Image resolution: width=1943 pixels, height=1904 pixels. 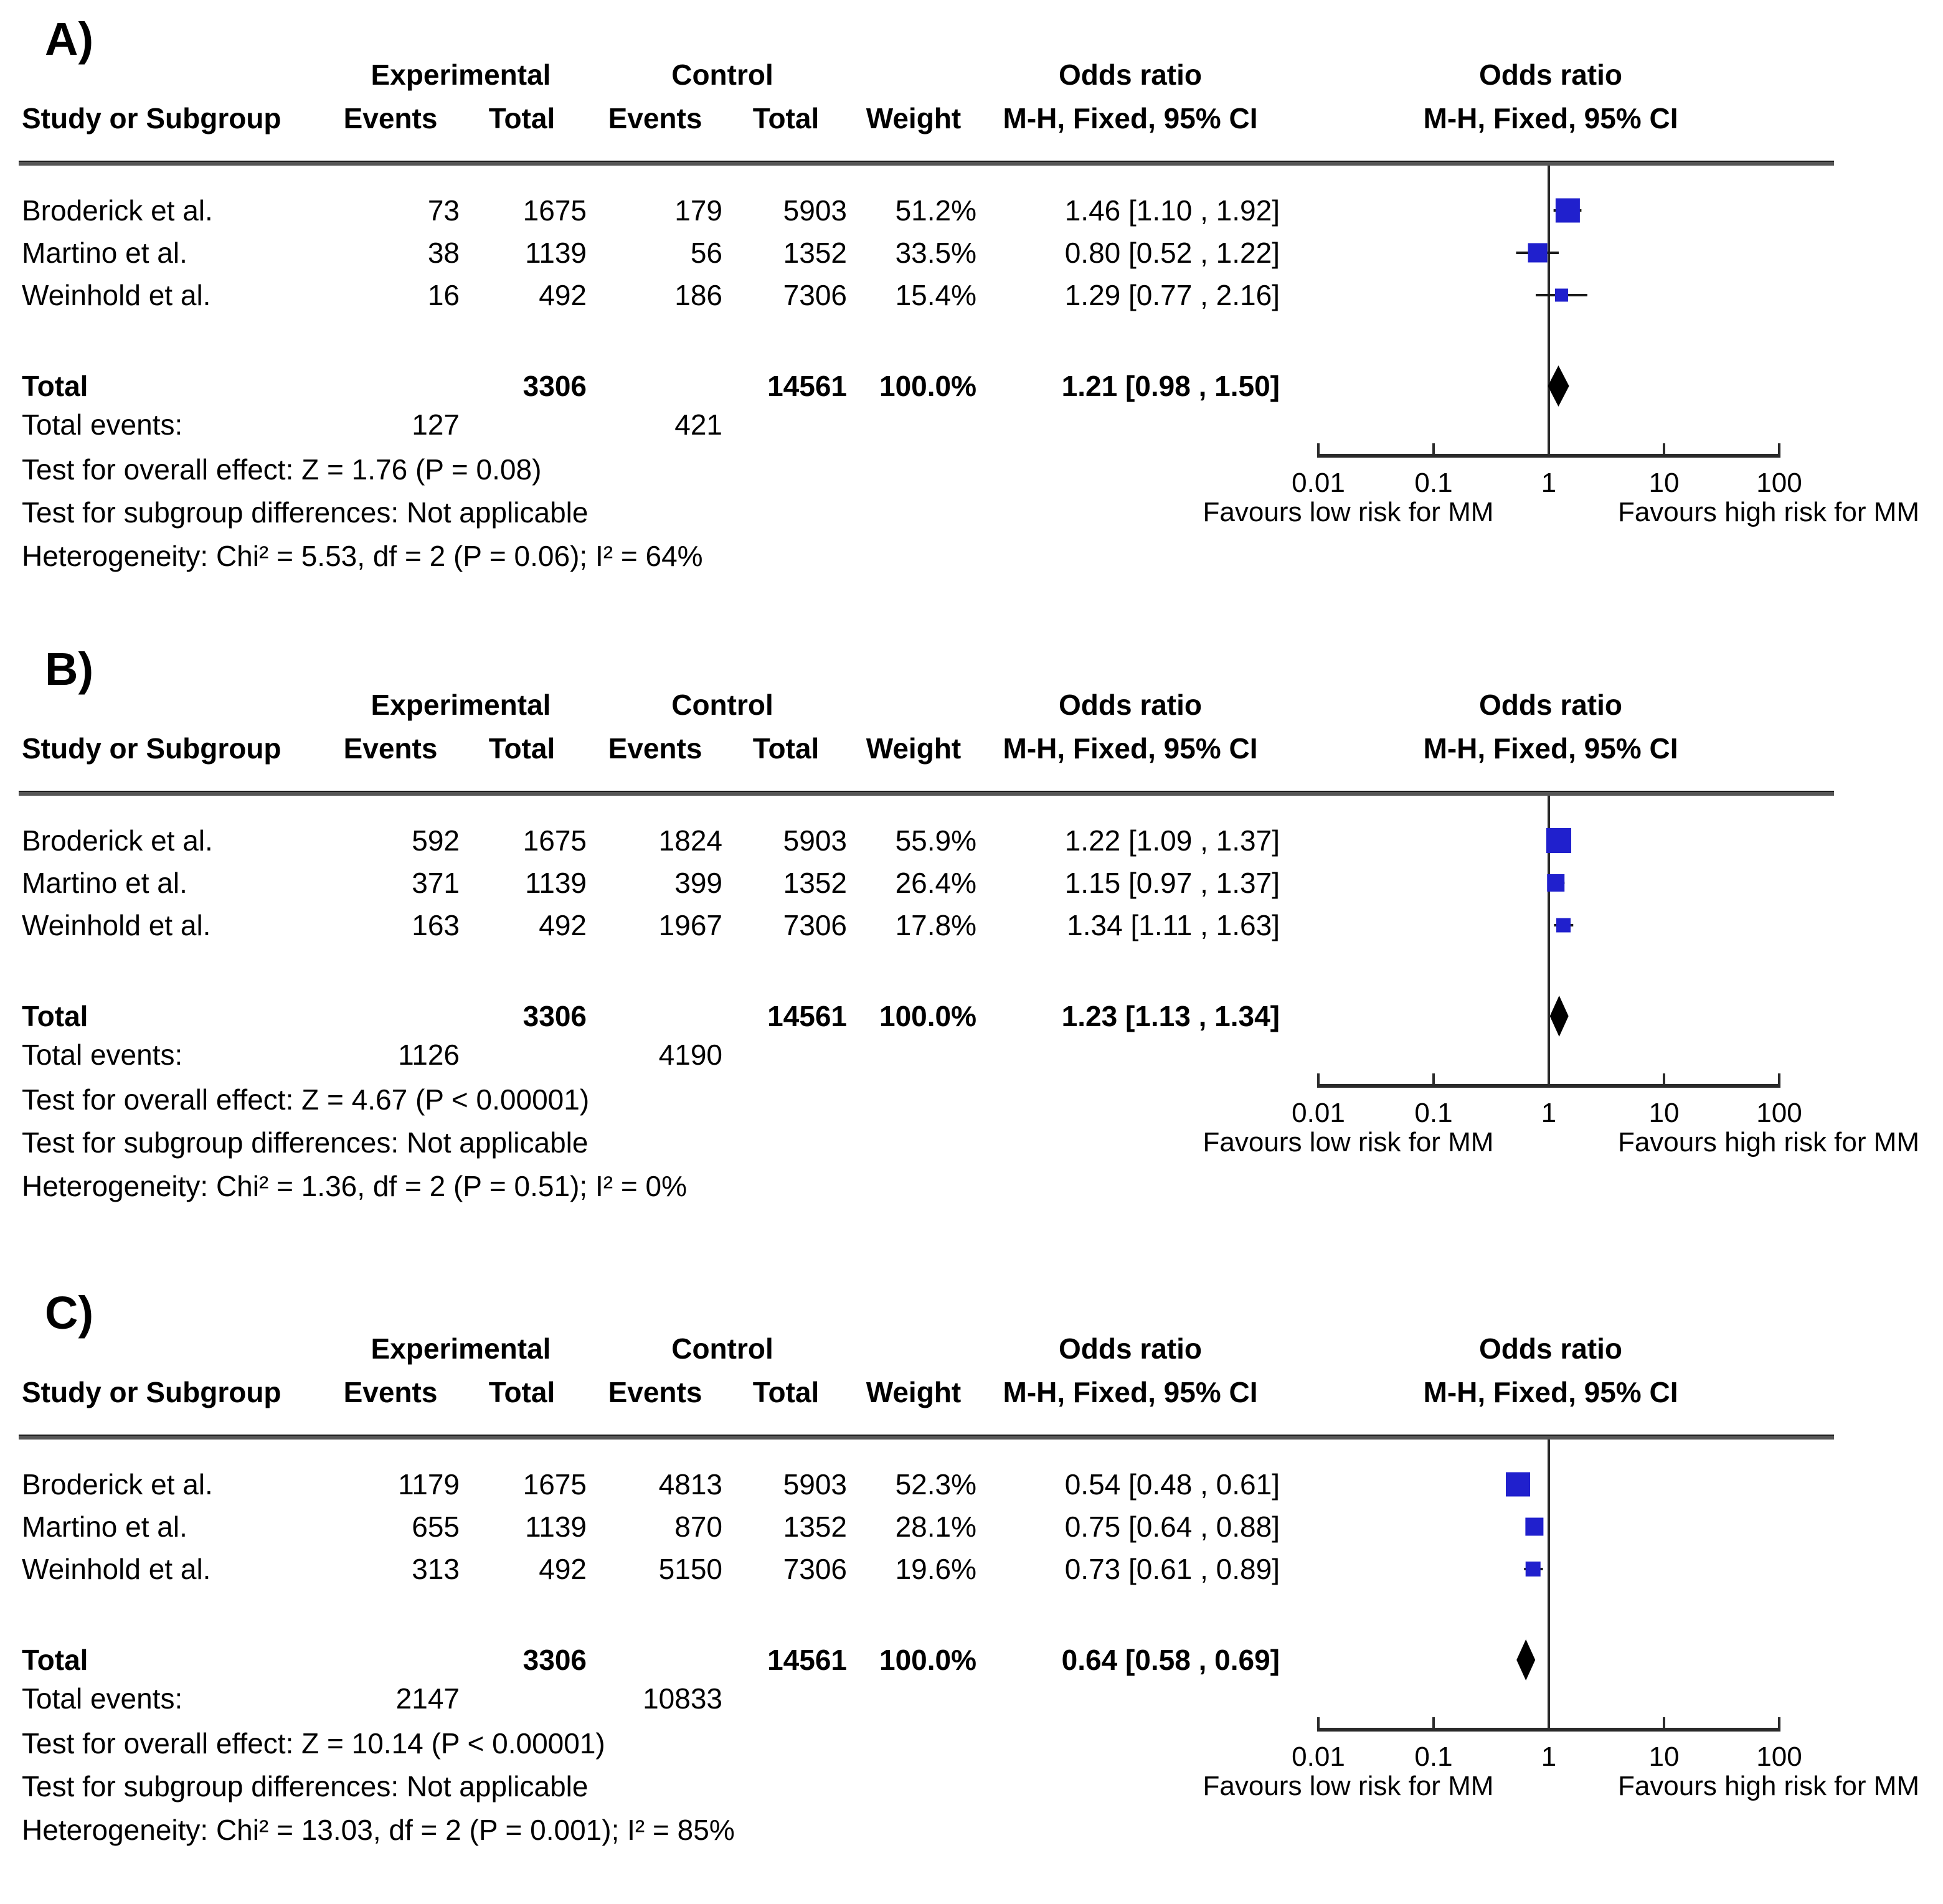 I want to click on odds-ratio-ci: 1.34 [1.11 , 1.63], so click(x=1174, y=925).